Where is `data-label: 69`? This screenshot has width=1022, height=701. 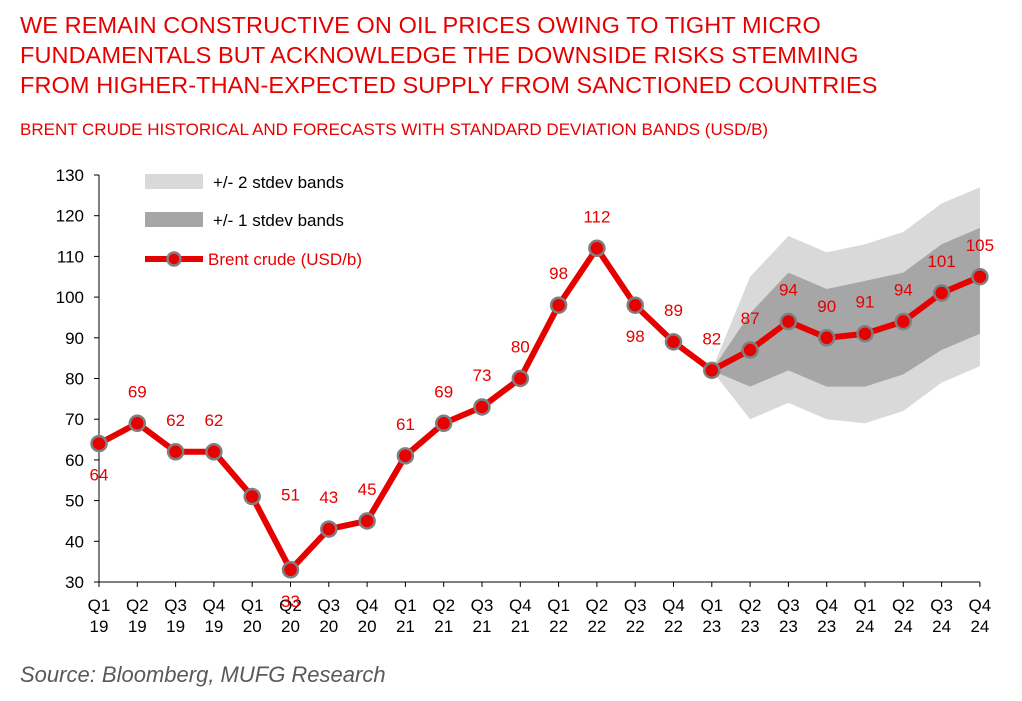
data-label: 69 is located at coordinates (443, 391).